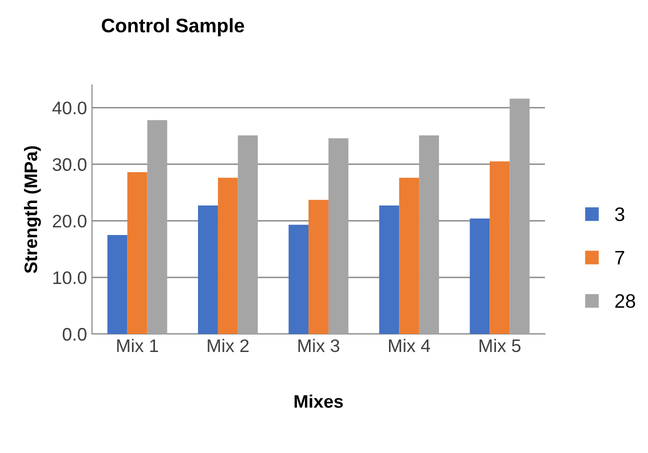 Image resolution: width=648 pixels, height=453 pixels. I want to click on legend-label: 7, so click(619, 257).